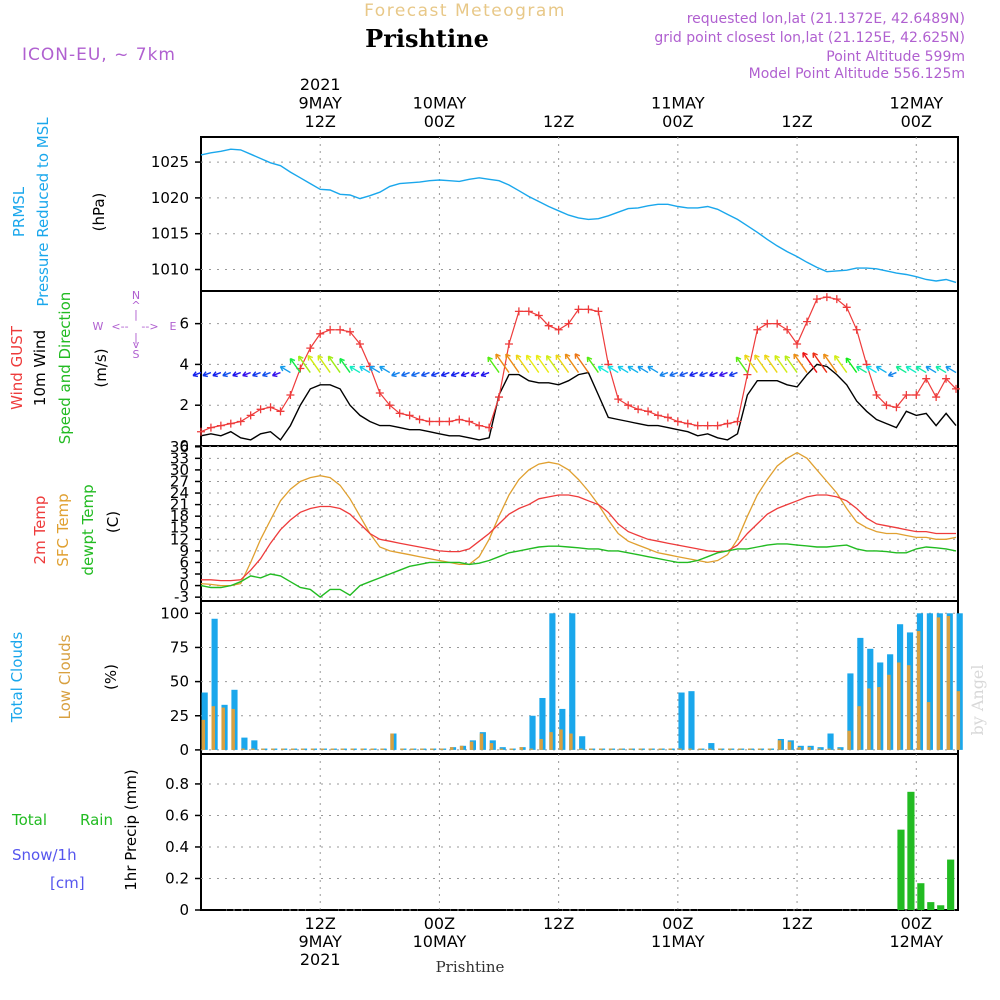 Image resolution: width=1000 pixels, height=1000 pixels. What do you see at coordinates (98, 326) in the screenshot?
I see `compass-w: W` at bounding box center [98, 326].